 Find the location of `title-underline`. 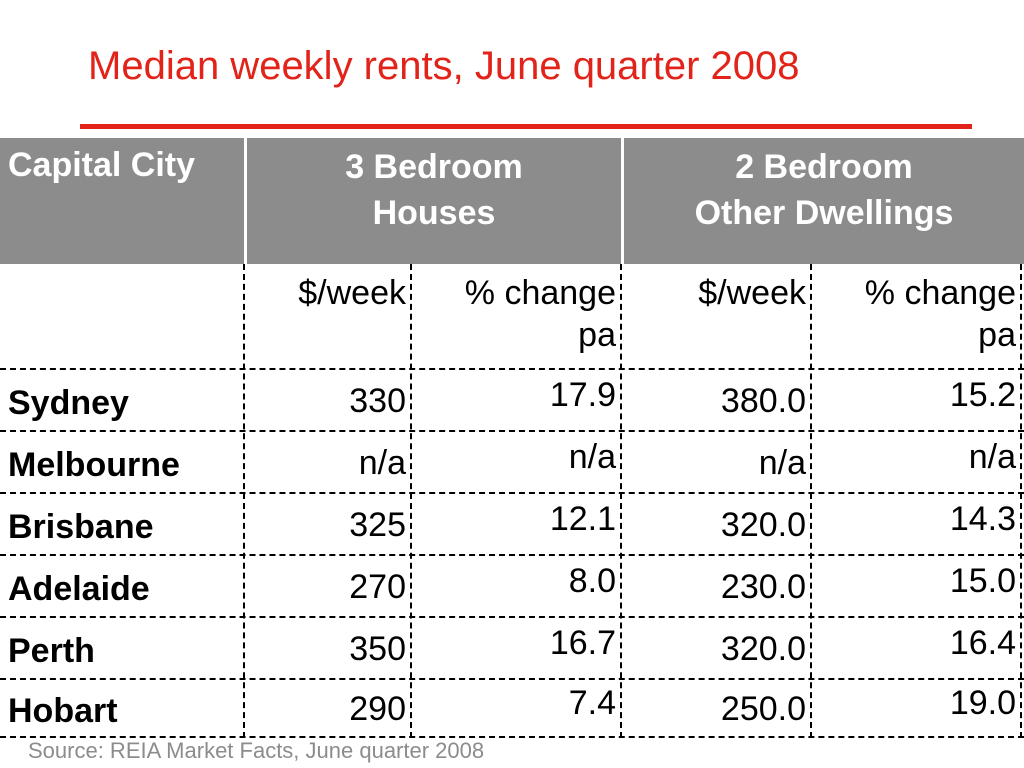

title-underline is located at coordinates (526, 126).